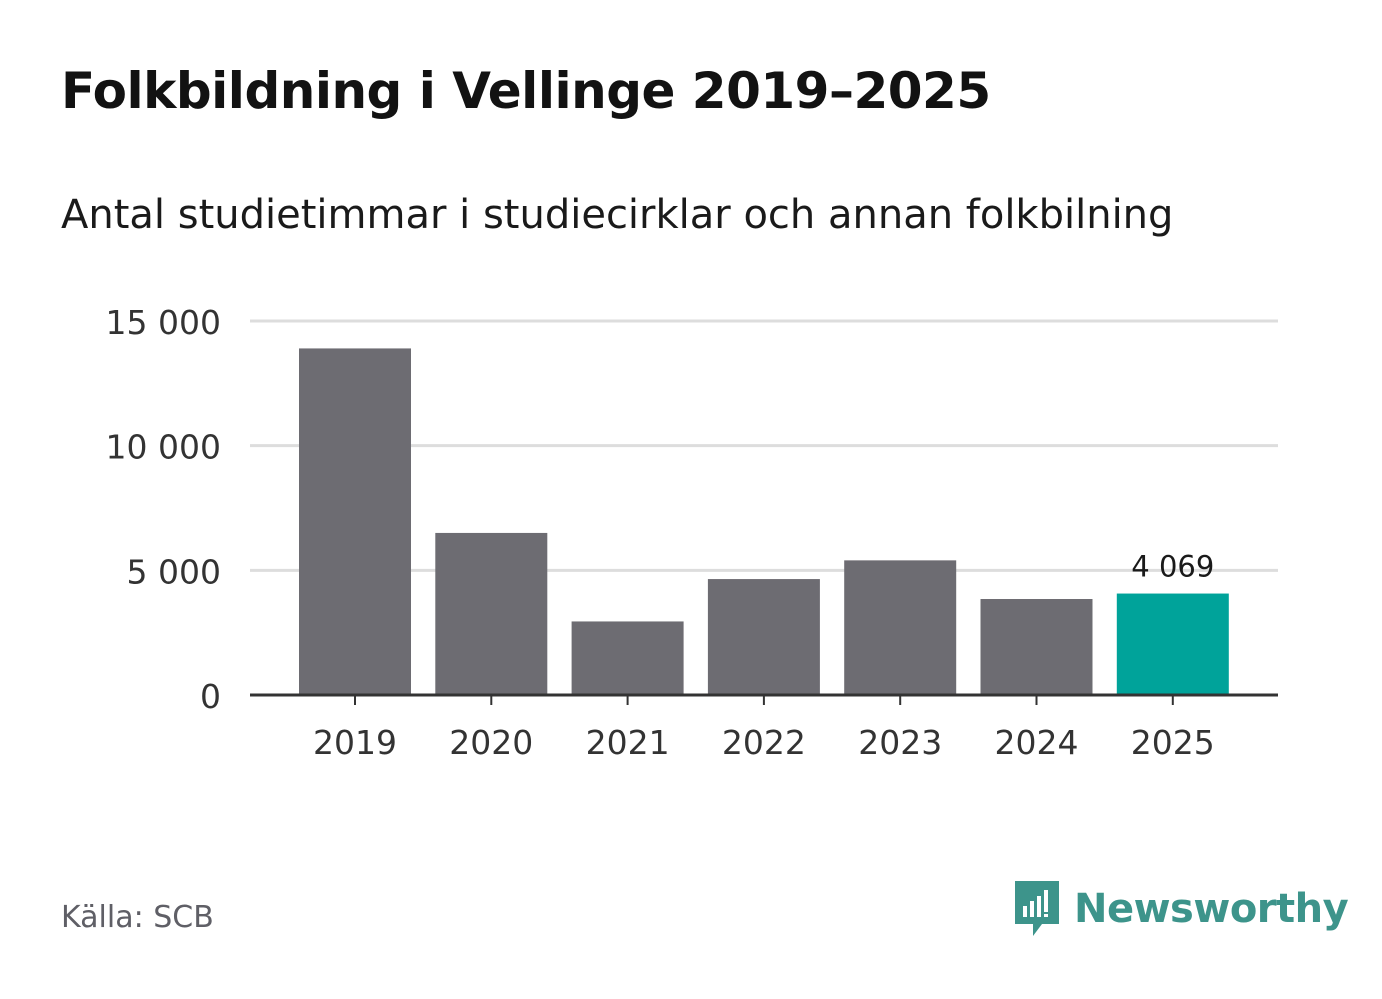  What do you see at coordinates (137, 917) in the screenshot?
I see `source-label: Källa: SCB` at bounding box center [137, 917].